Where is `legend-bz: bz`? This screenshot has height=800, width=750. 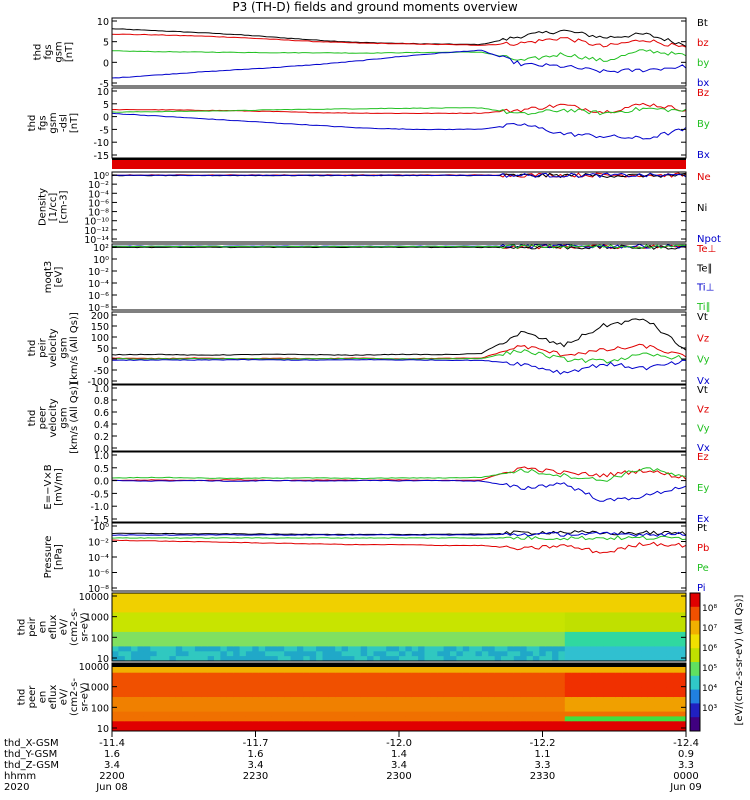 legend-bz: bz is located at coordinates (703, 43).